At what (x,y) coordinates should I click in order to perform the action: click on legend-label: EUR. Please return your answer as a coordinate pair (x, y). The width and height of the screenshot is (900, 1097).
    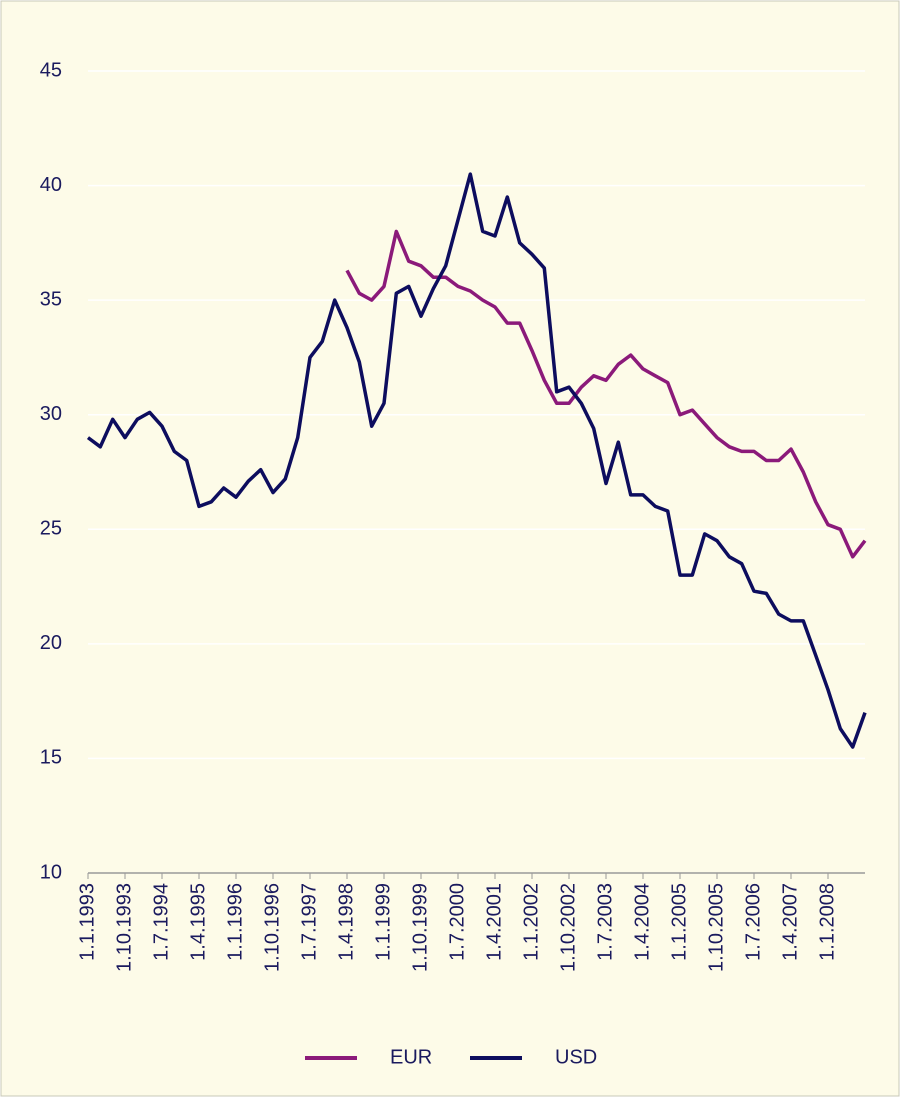
    Looking at the image, I should click on (411, 1057).